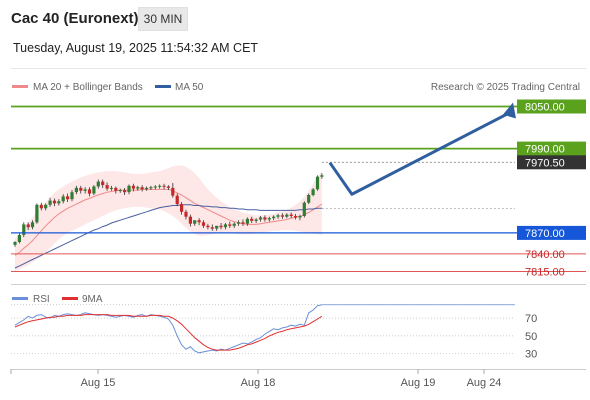  What do you see at coordinates (545, 273) in the screenshot?
I see `level-label: 7815.00` at bounding box center [545, 273].